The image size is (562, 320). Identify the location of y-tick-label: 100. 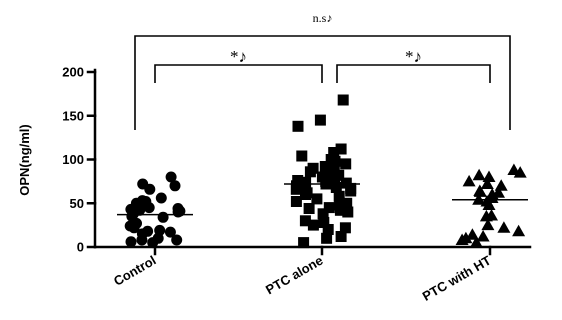
(73, 159).